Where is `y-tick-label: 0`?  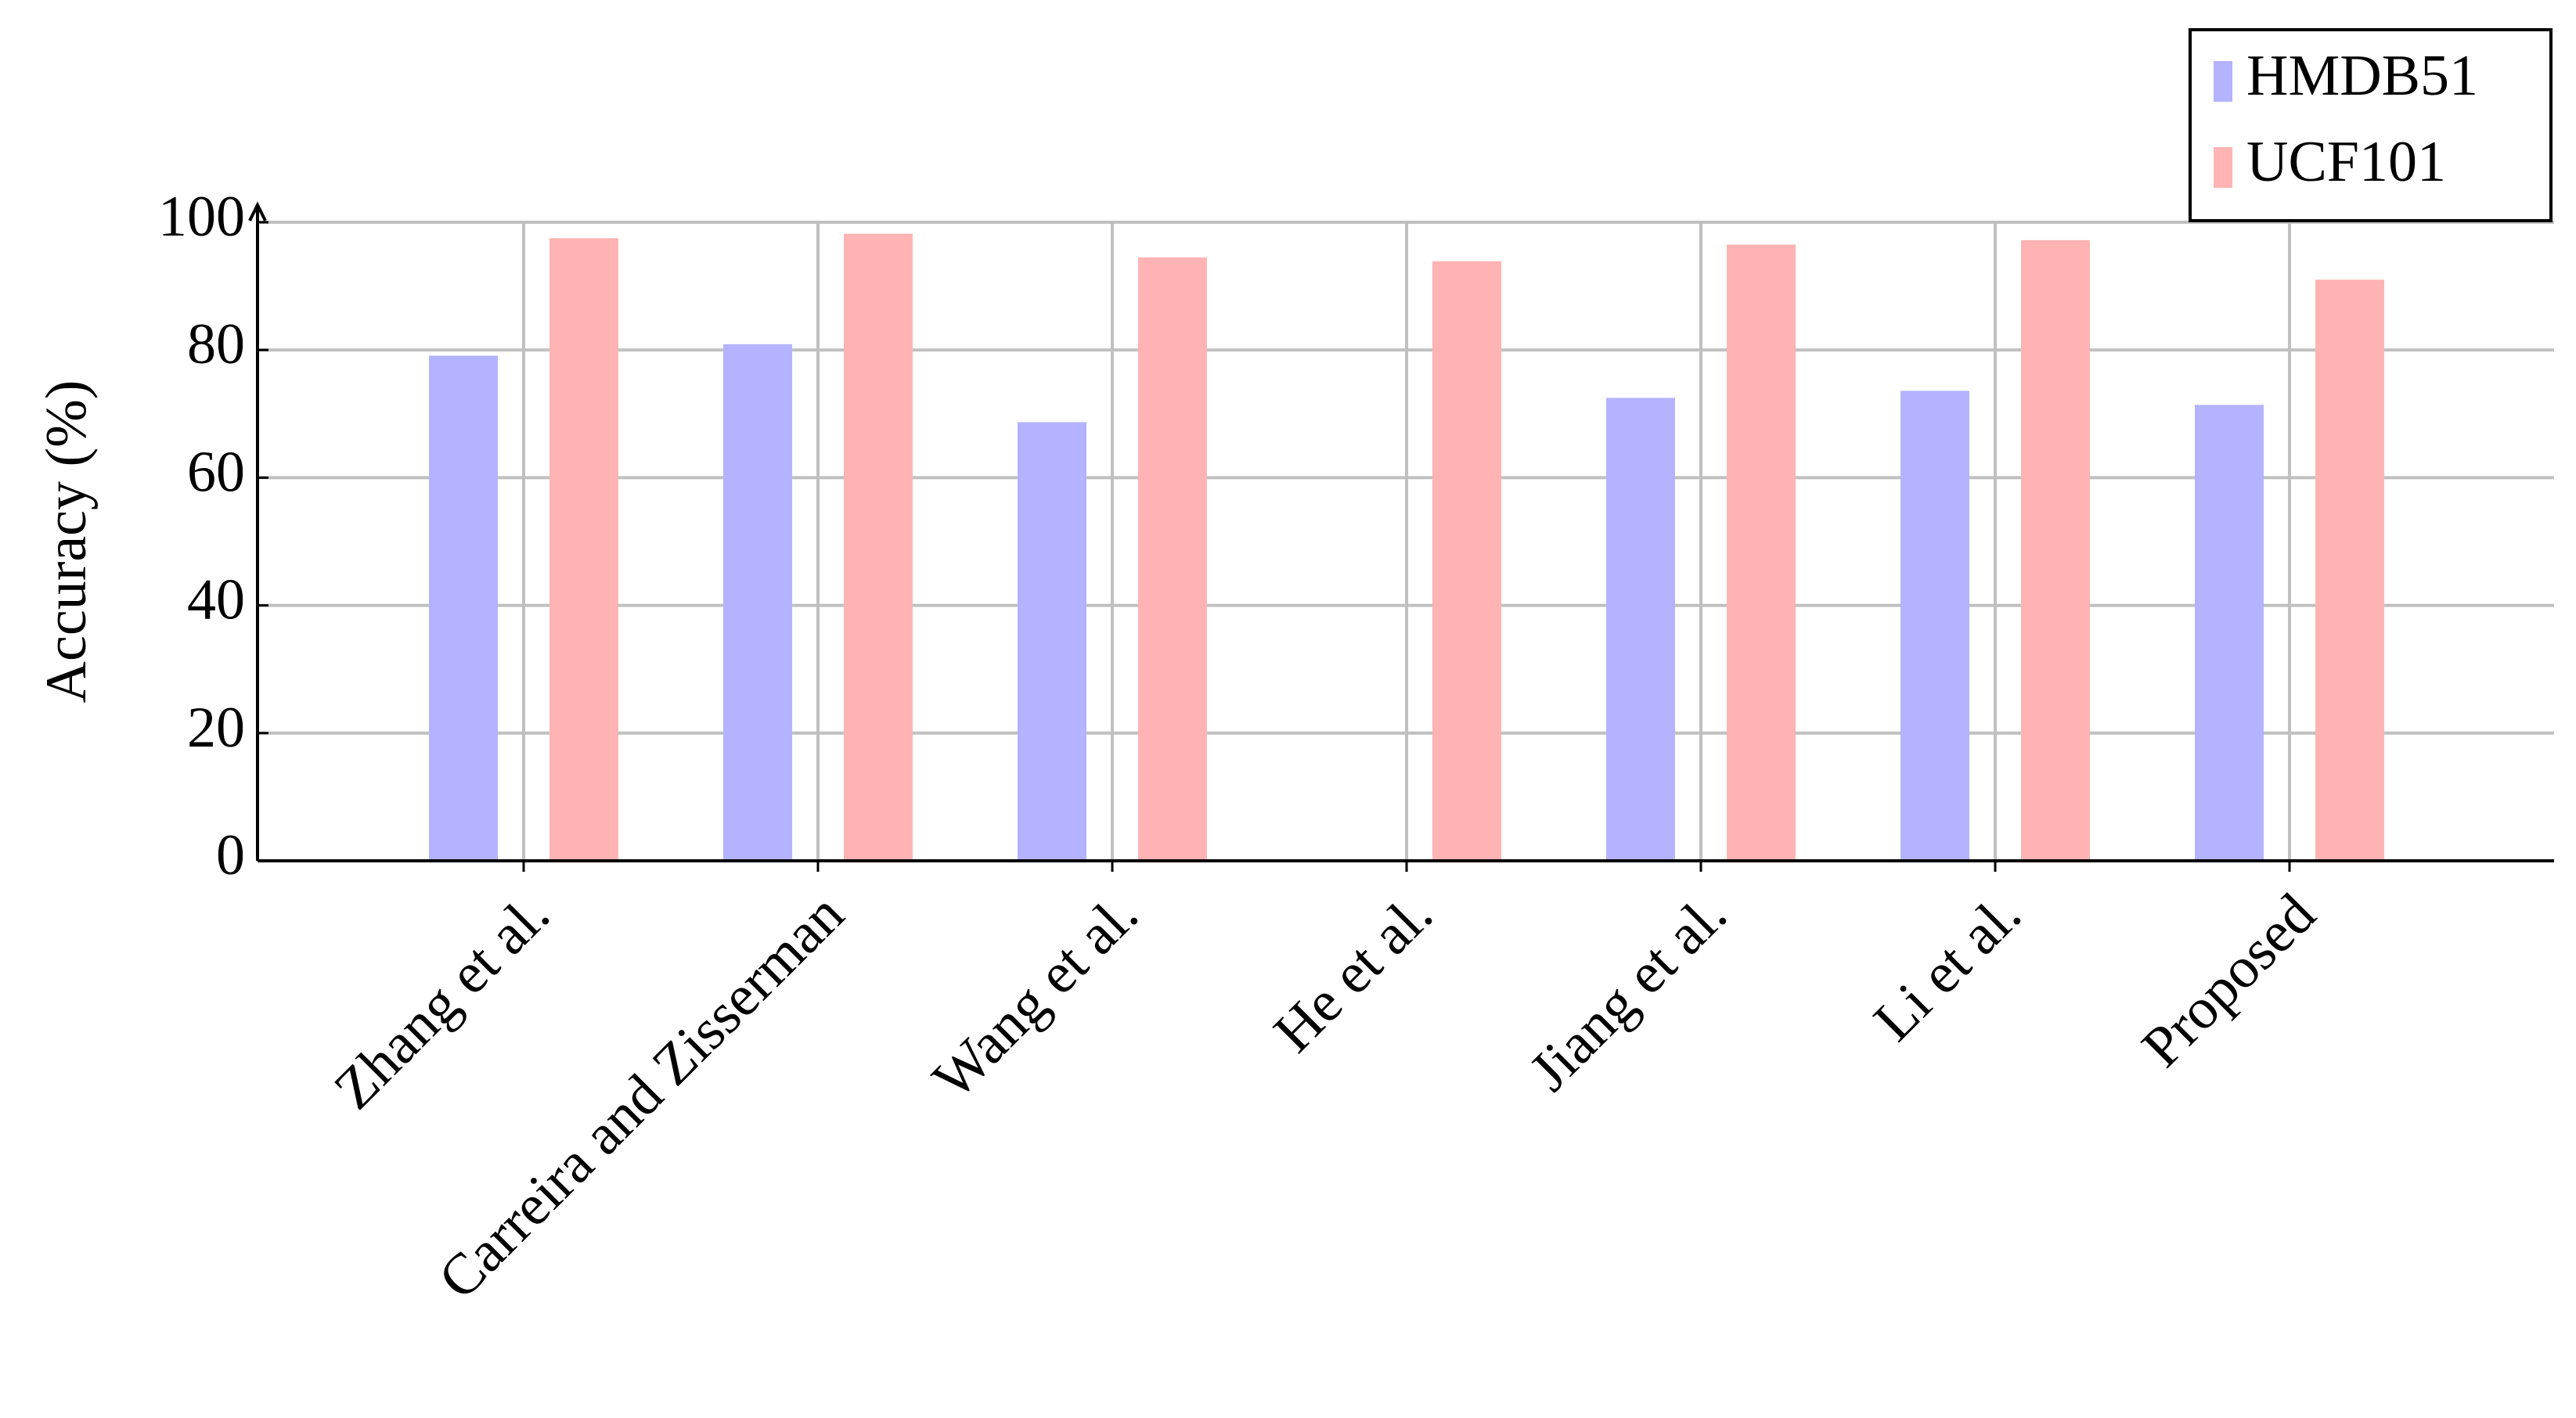 y-tick-label: 0 is located at coordinates (230, 855).